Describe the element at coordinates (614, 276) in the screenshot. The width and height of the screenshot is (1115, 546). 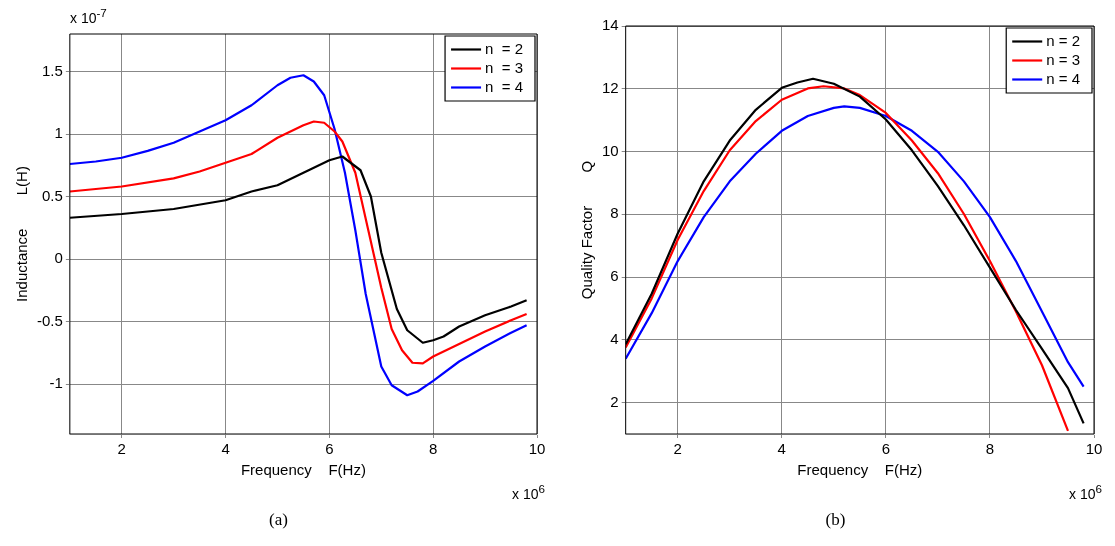
I see `y-tick-label: 6` at that location.